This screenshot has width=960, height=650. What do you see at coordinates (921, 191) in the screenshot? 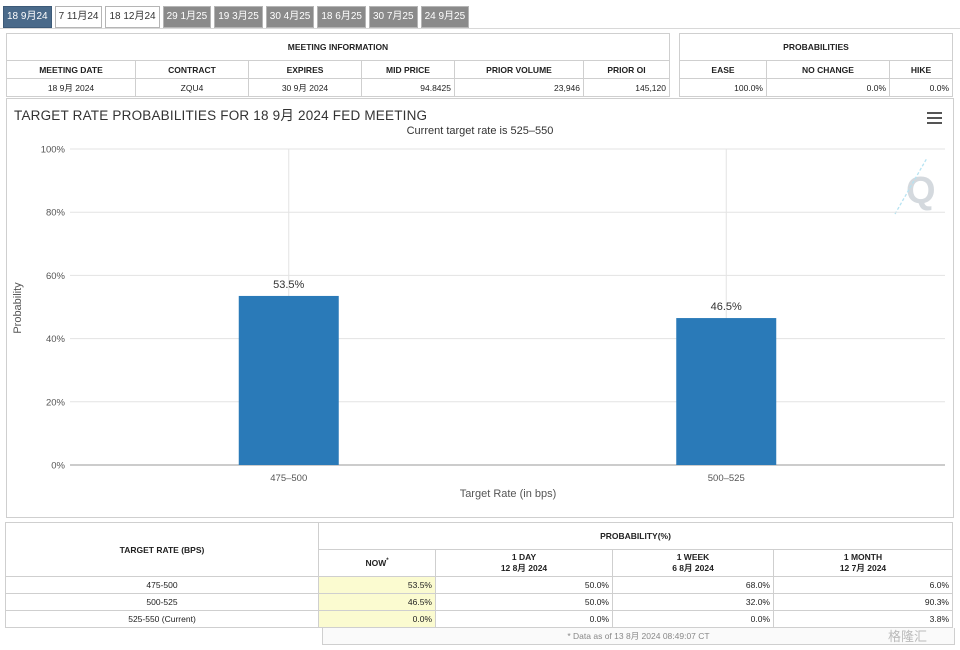
I see `svg-text: Q` at bounding box center [921, 191].